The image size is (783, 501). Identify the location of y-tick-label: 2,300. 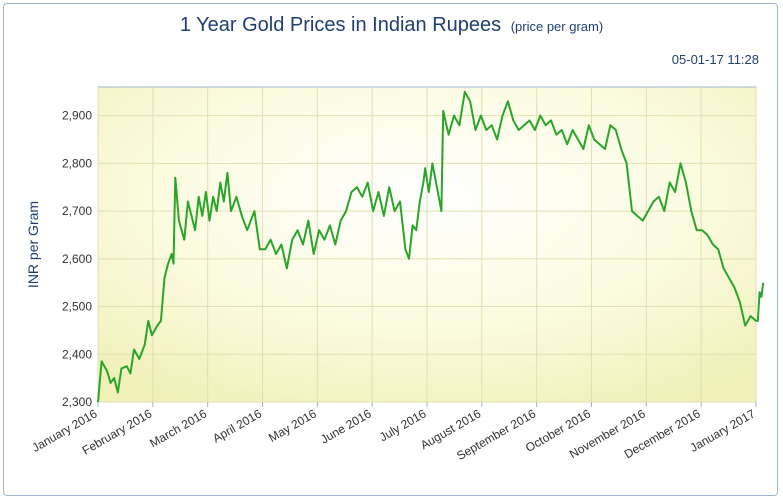
(77, 402).